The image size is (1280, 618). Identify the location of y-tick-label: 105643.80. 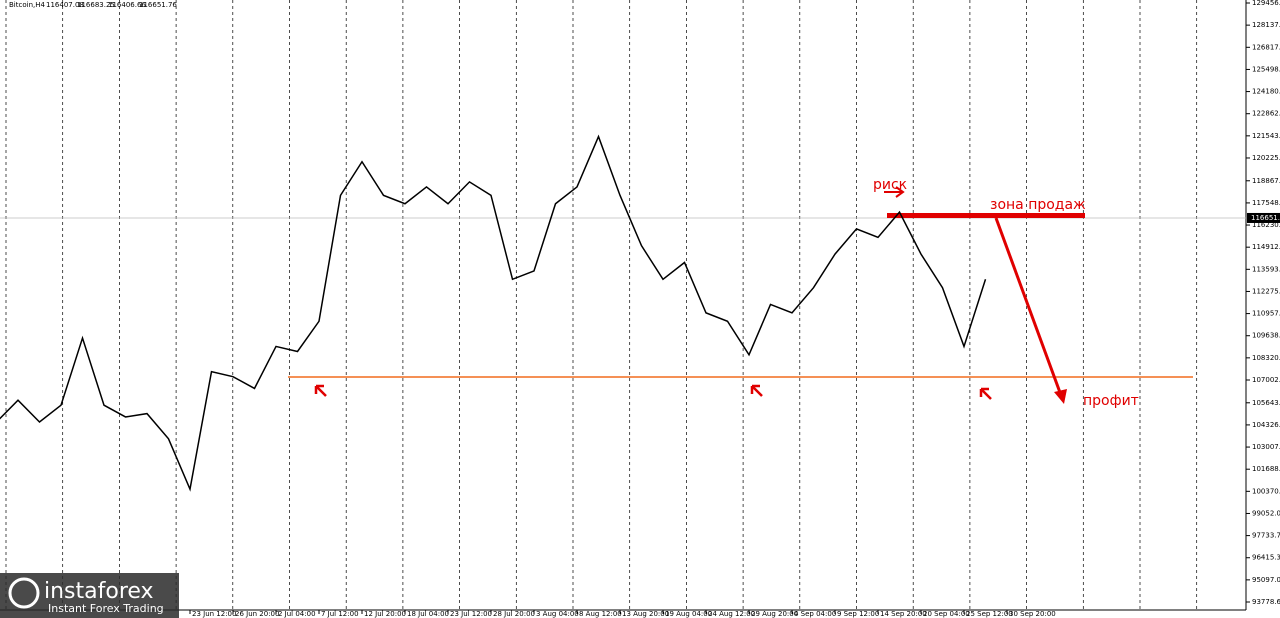
(1266, 403).